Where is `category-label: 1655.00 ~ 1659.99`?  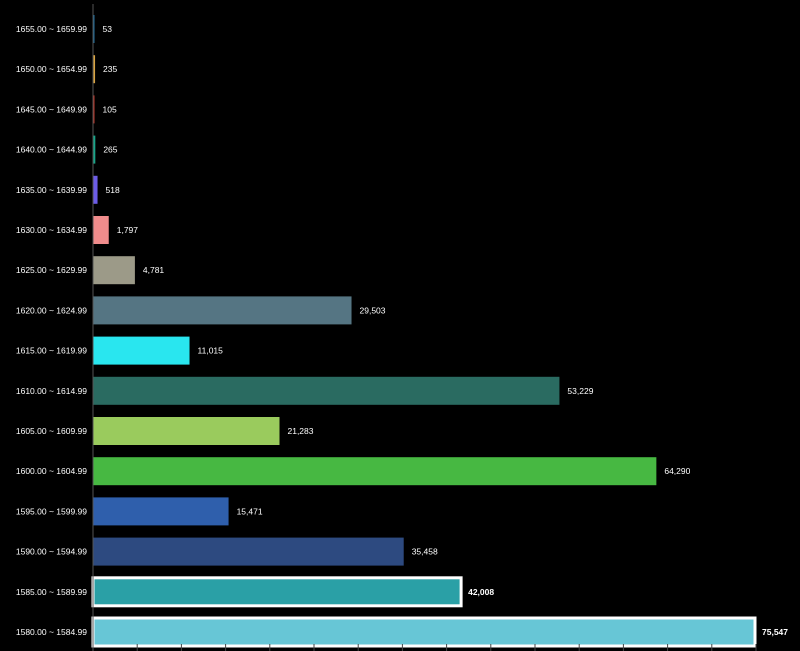 category-label: 1655.00 ~ 1659.99 is located at coordinates (51, 29).